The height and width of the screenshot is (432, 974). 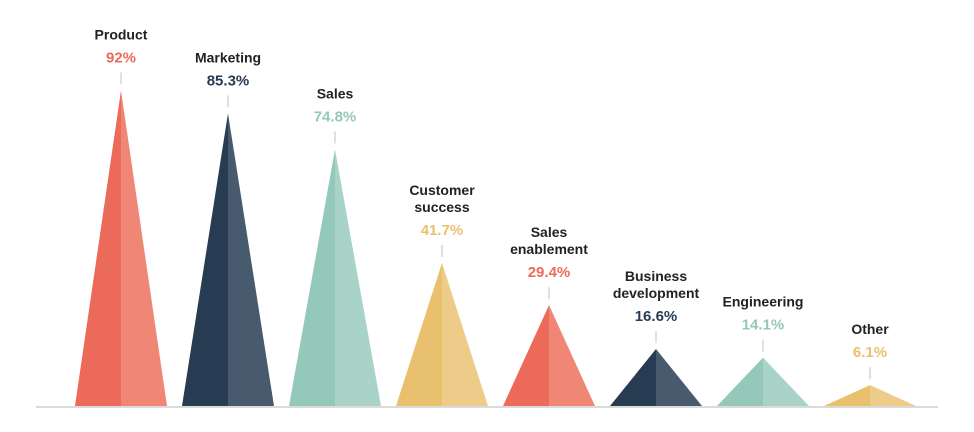 What do you see at coordinates (526, 355) in the screenshot?
I see `bar-sales-enablement-left` at bounding box center [526, 355].